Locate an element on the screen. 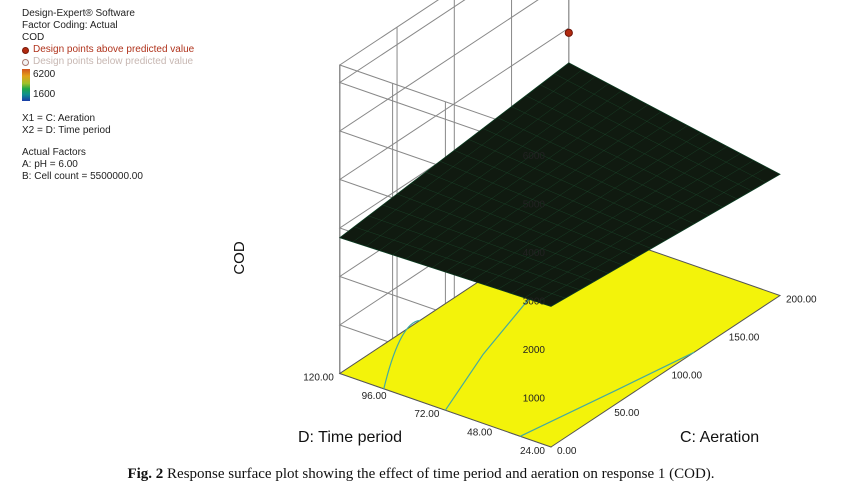  z-tick-label: 3000 is located at coordinates (534, 302).